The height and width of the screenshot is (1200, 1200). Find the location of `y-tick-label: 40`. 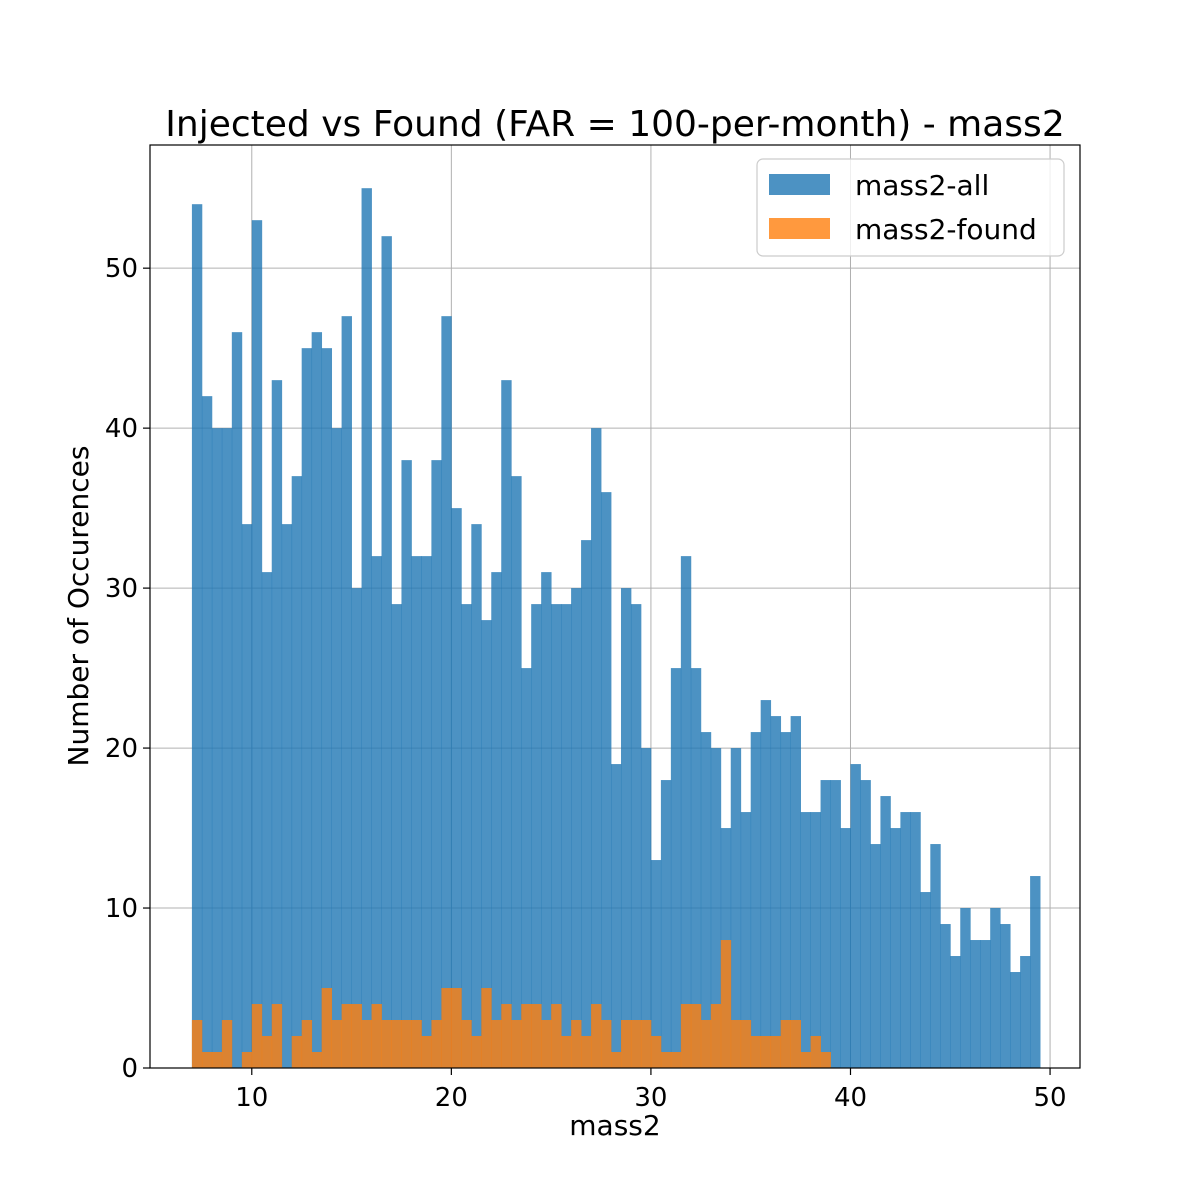

y-tick-label: 40 is located at coordinates (121, 429).